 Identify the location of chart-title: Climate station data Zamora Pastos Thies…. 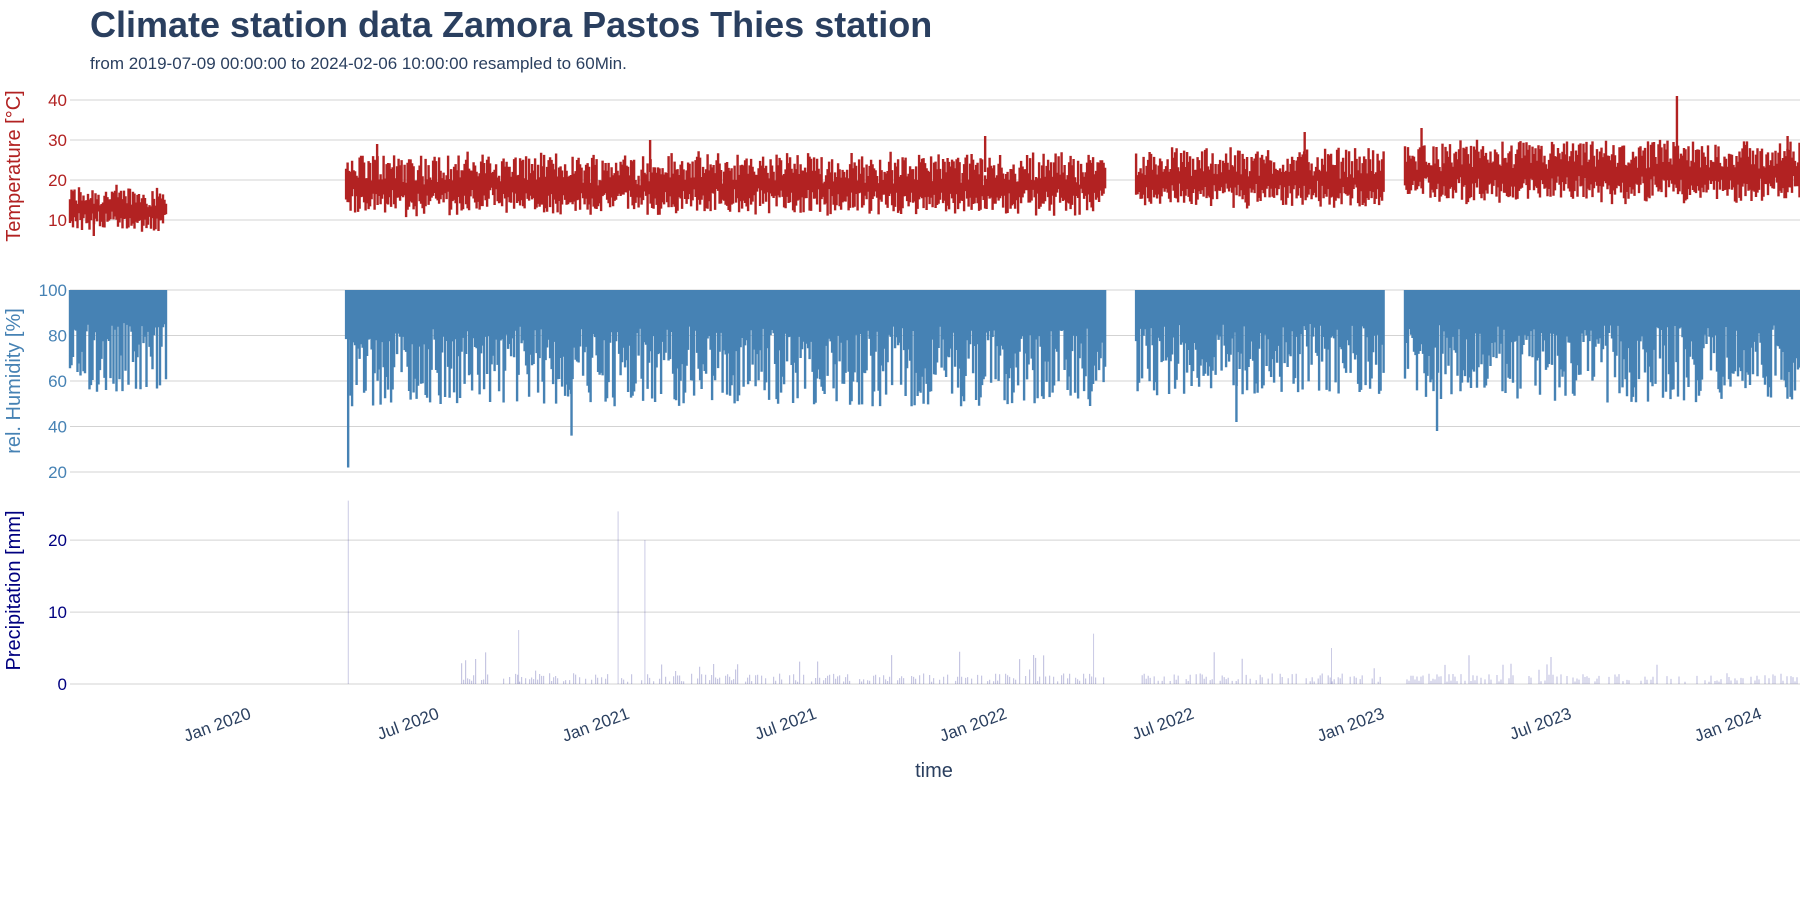
(511, 24).